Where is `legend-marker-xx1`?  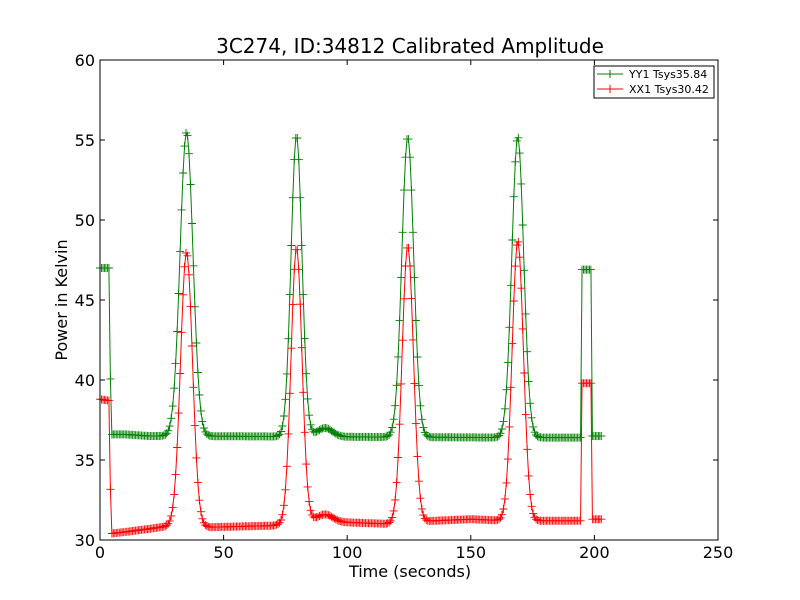
legend-marker-xx1 is located at coordinates (610, 89).